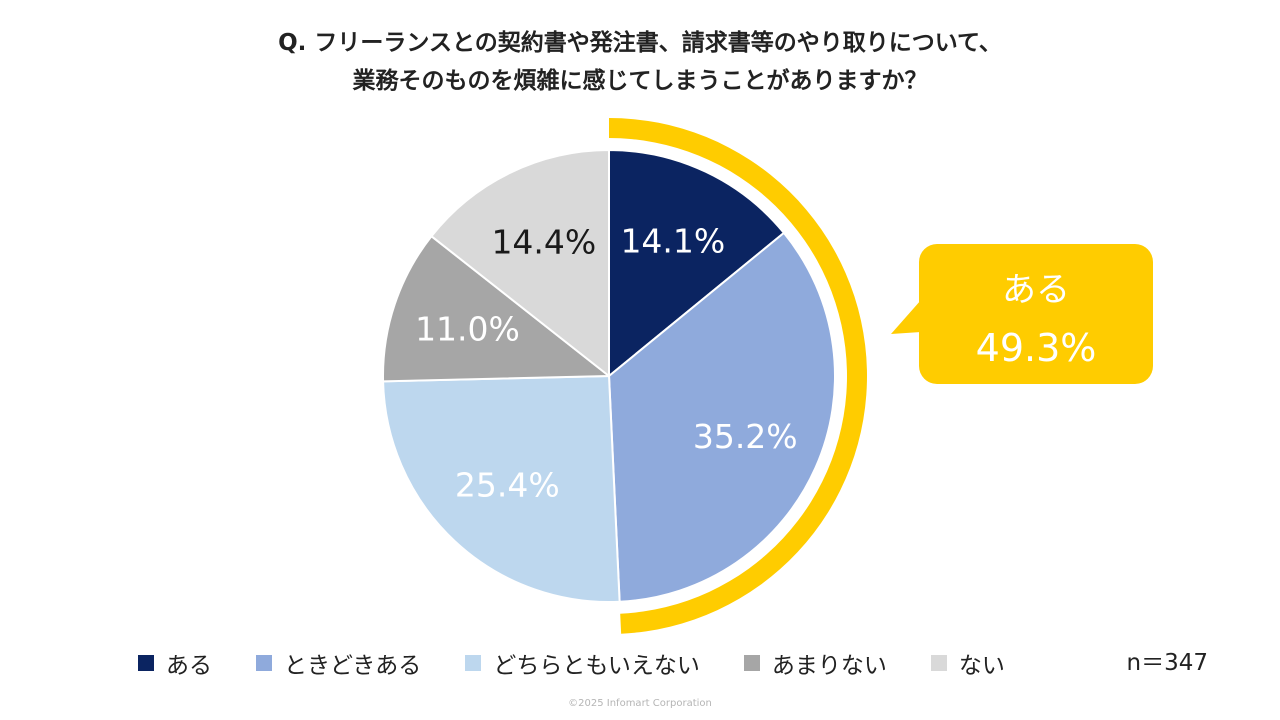 The height and width of the screenshot is (720, 1280). What do you see at coordinates (596, 666) in the screenshot?
I see `legend-label-dochiratomo-ienai: どちらともいえない` at bounding box center [596, 666].